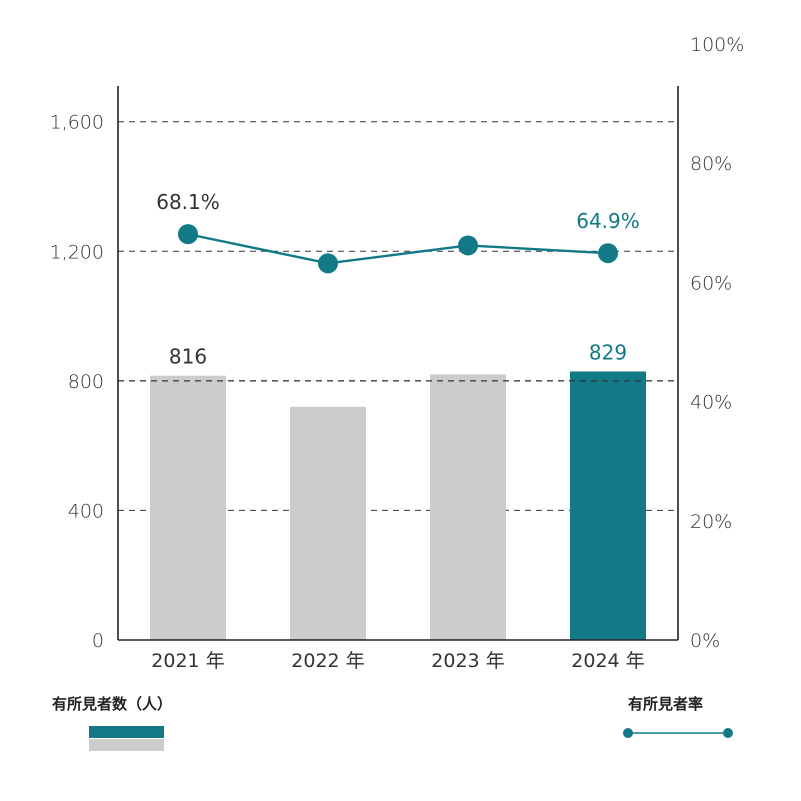  What do you see at coordinates (711, 283) in the screenshot?
I see `y-right-tick-label: 60%` at bounding box center [711, 283].